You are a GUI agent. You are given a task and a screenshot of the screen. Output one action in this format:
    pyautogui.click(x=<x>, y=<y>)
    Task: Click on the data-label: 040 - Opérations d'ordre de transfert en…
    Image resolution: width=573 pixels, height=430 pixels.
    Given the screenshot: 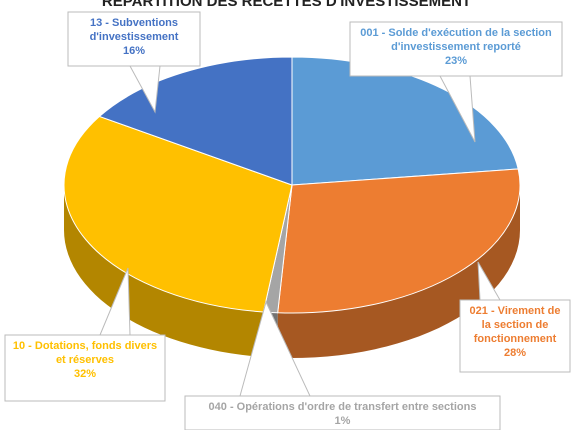 What is the action you would take?
    pyautogui.click(x=342, y=414)
    